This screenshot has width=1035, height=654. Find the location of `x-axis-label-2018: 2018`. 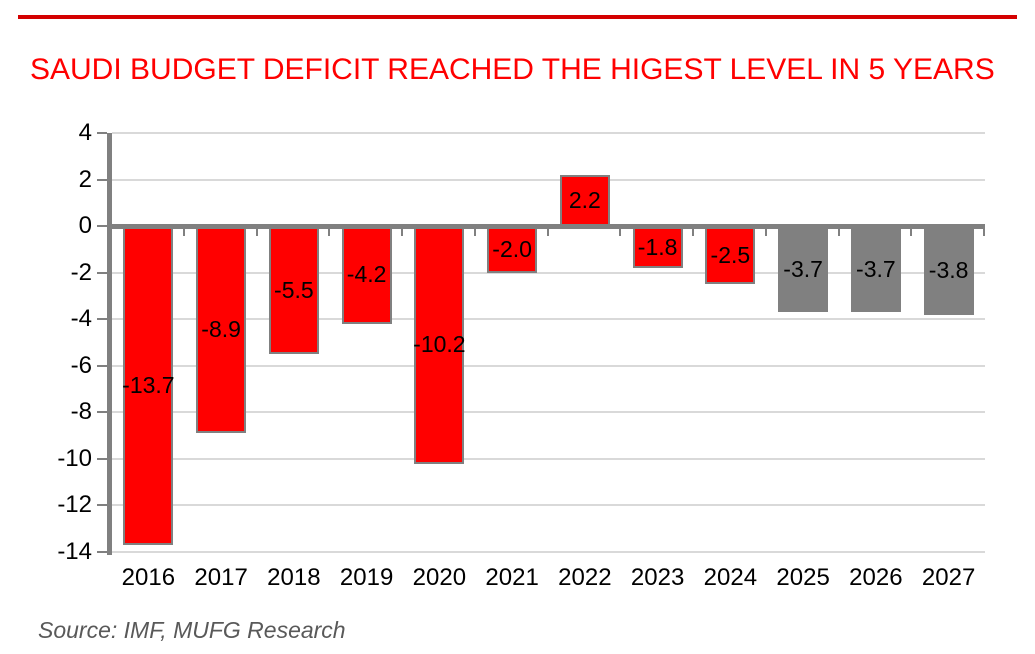

x-axis-label-2018: 2018 is located at coordinates (294, 577).